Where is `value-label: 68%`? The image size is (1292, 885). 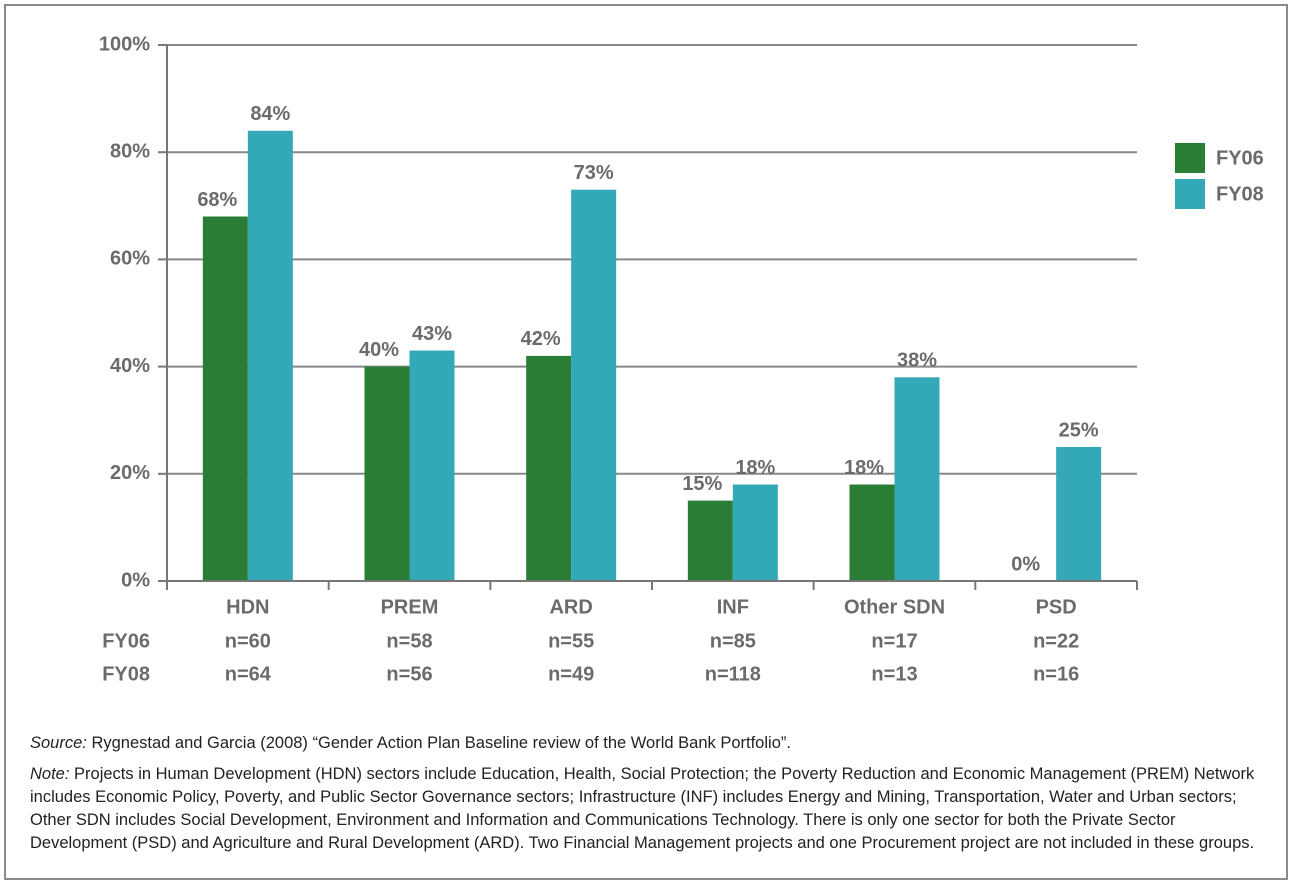 value-label: 68% is located at coordinates (217, 200).